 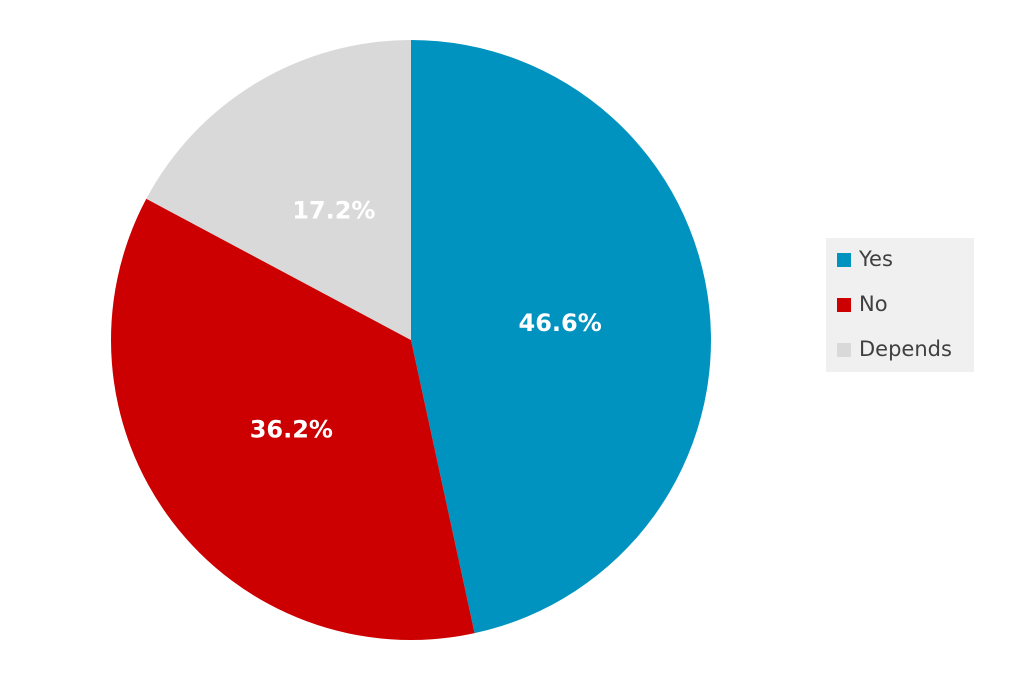 I want to click on legend-label: No, so click(x=873, y=304).